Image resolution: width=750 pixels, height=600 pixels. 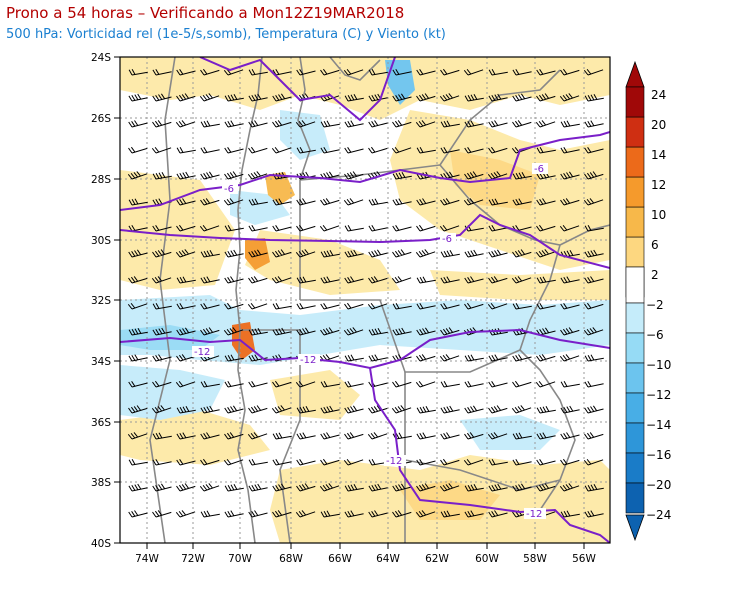 What do you see at coordinates (447, 239) in the screenshot?
I see `contour-label: -6` at bounding box center [447, 239].